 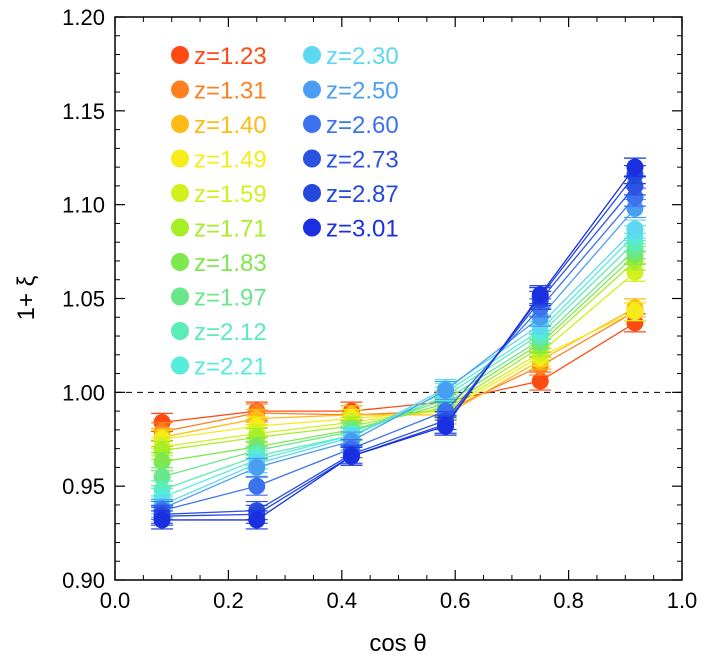 I want to click on legend-item: z=1.59, so click(x=219, y=194).